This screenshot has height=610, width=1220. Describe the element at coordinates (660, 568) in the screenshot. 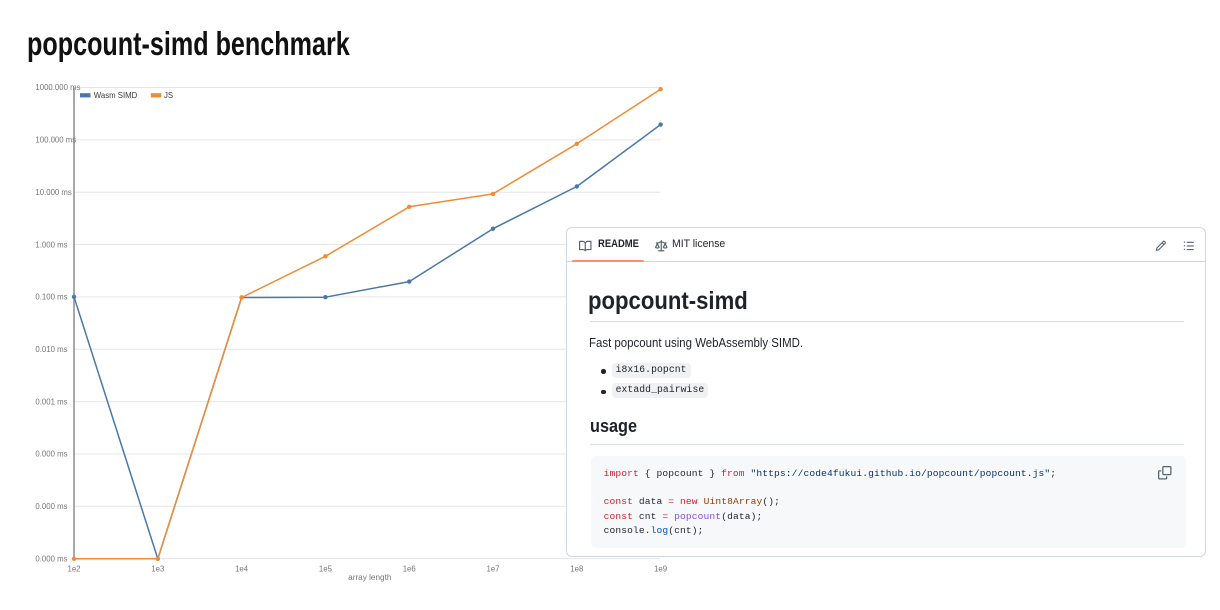

I see `svg-text: 1e9` at that location.